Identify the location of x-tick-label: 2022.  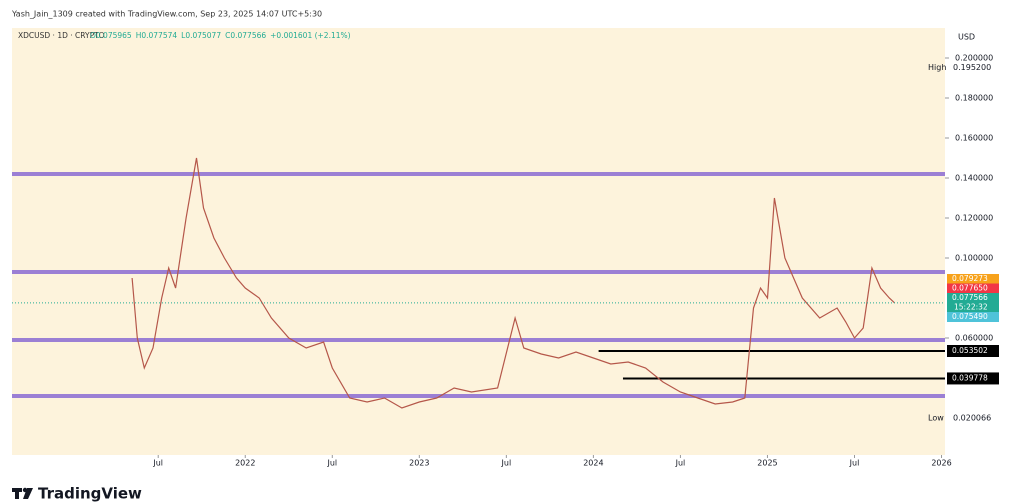
(245, 463).